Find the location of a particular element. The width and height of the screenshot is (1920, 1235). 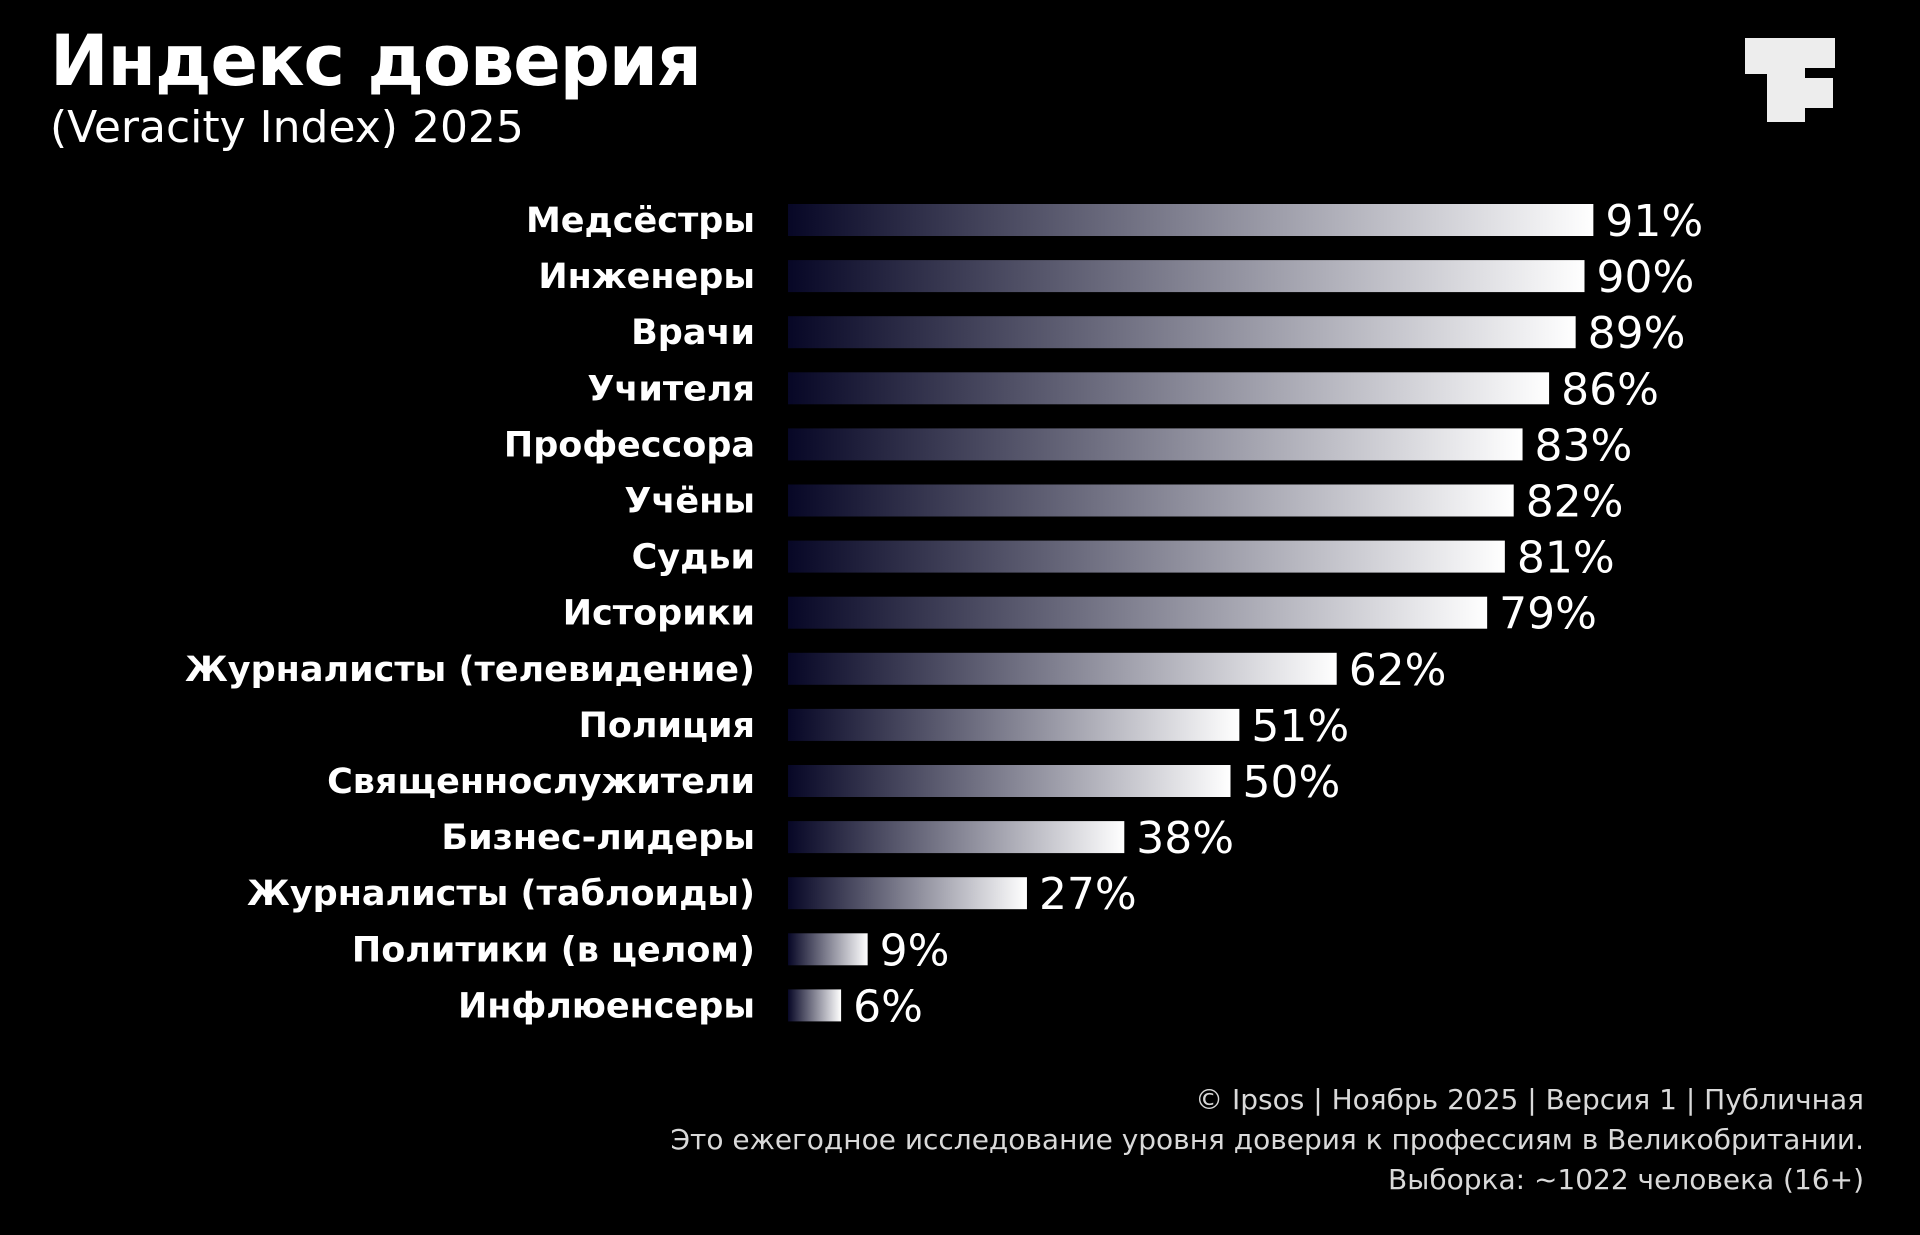

value-label: 9% is located at coordinates (915, 950).